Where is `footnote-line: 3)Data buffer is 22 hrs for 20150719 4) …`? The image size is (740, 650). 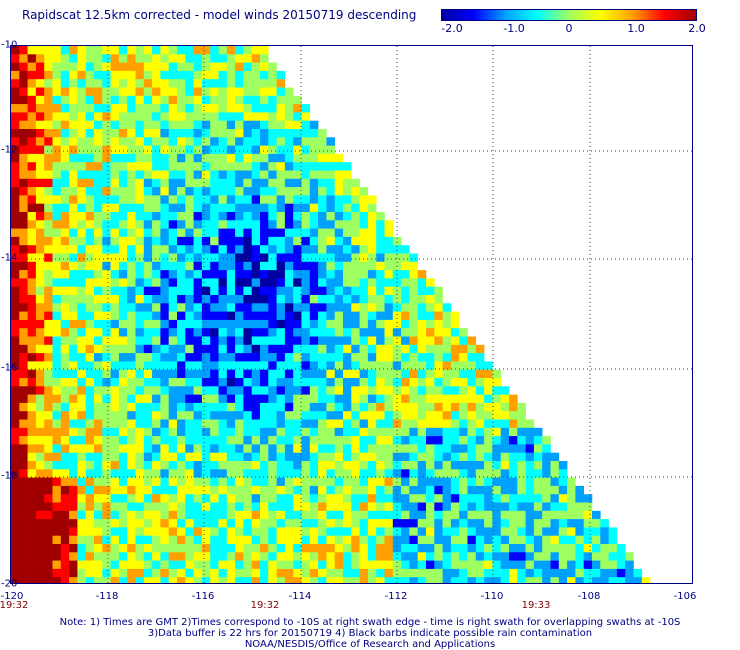 footnote-line: 3)Data buffer is 22 hrs for 20150719 4) … is located at coordinates (370, 633).